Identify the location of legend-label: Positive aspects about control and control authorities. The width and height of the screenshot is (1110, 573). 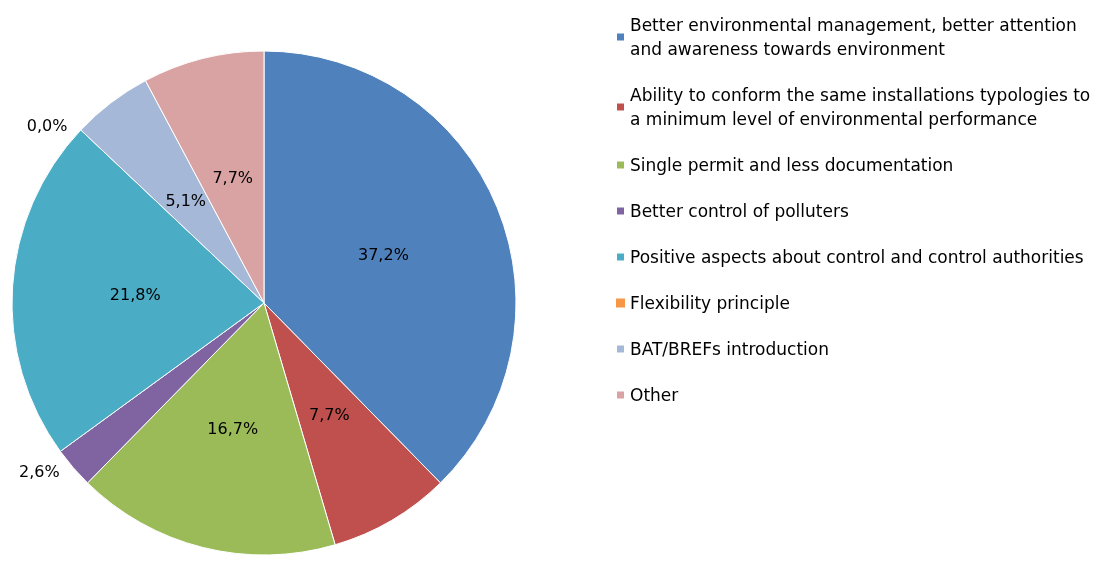
(857, 257).